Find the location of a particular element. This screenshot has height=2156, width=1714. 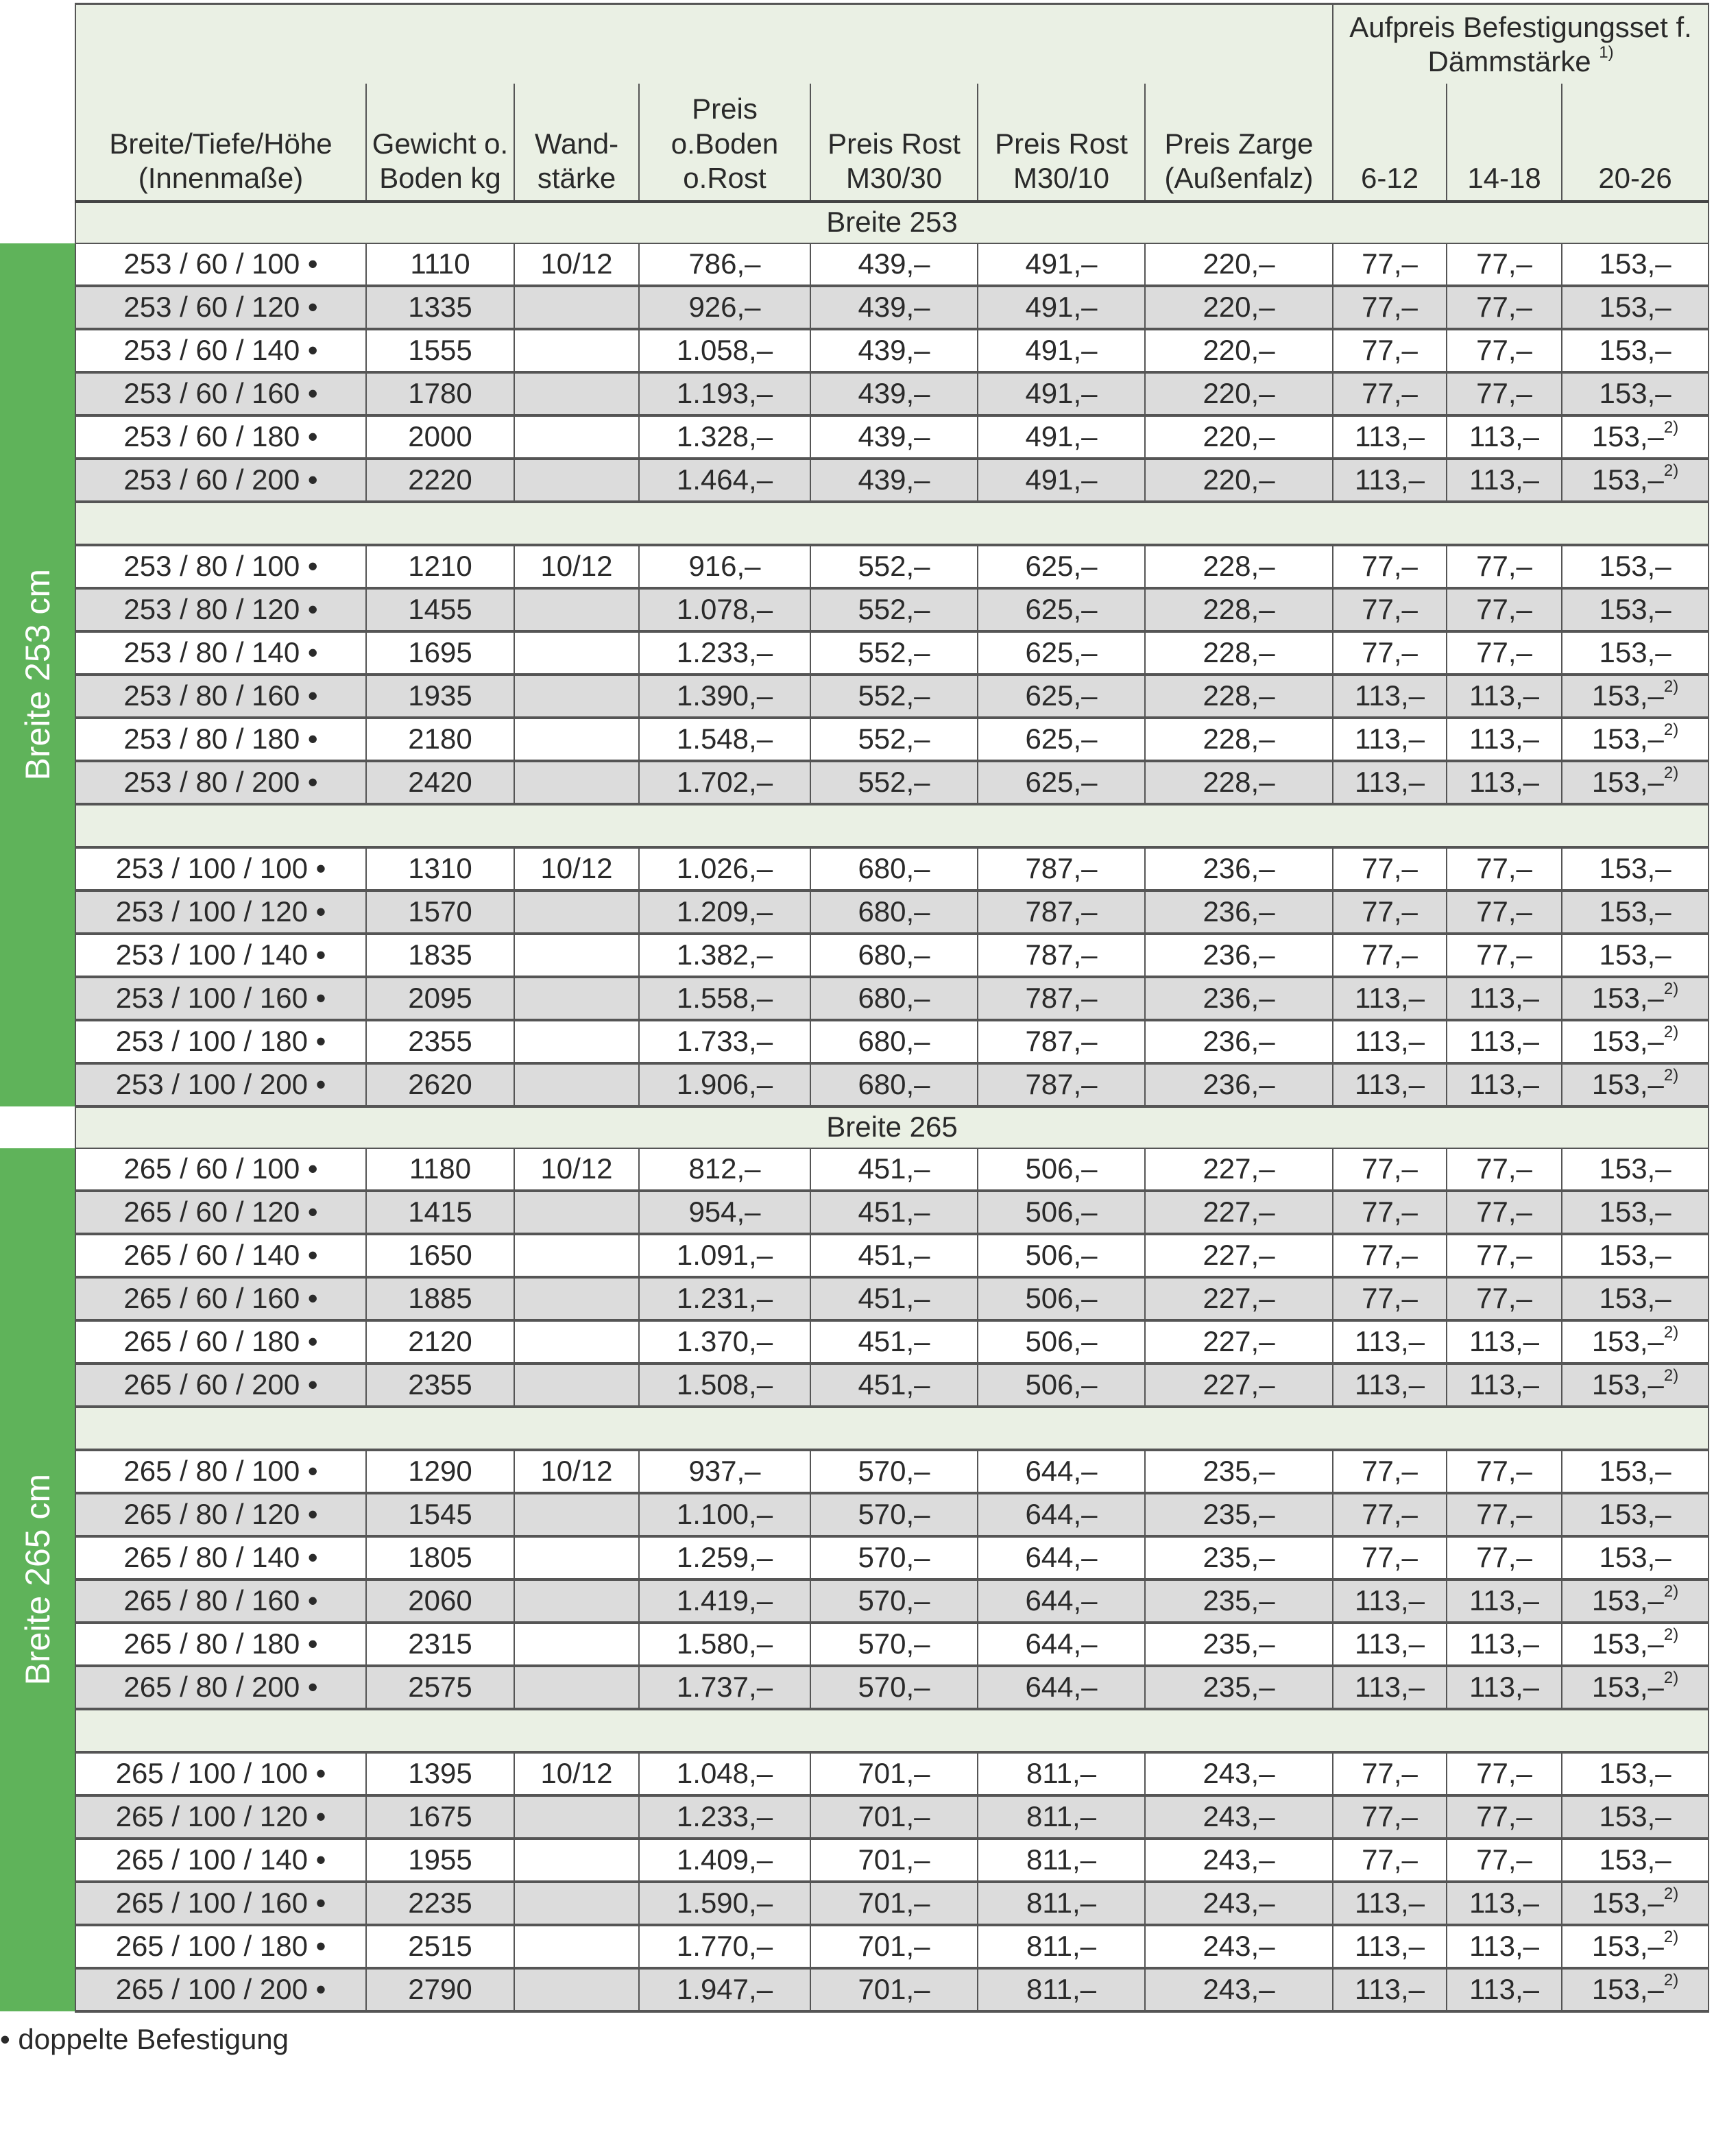

cell-zarge: 228,– is located at coordinates (1239, 567).